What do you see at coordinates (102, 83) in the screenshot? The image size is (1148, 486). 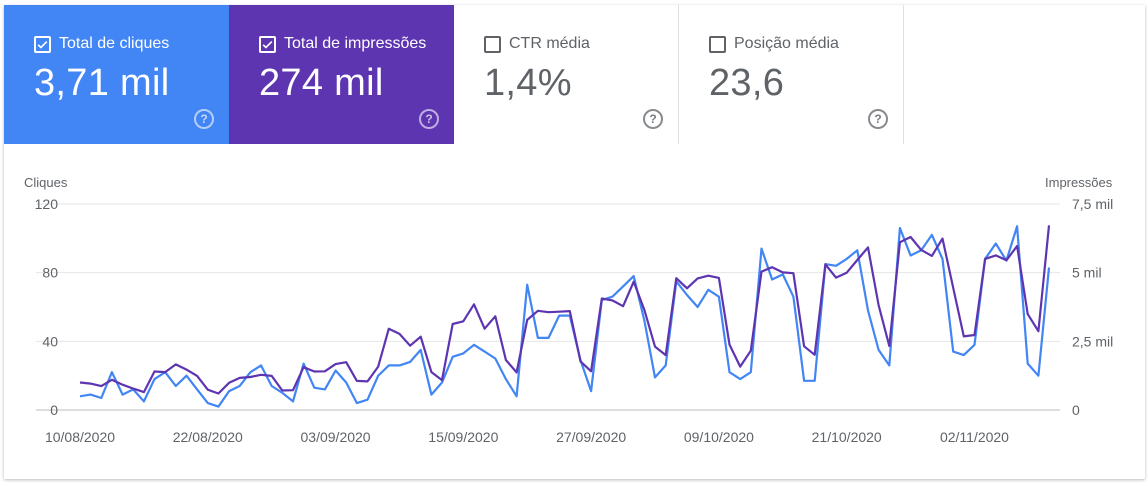 I see `metric-value: 3,71 mil` at bounding box center [102, 83].